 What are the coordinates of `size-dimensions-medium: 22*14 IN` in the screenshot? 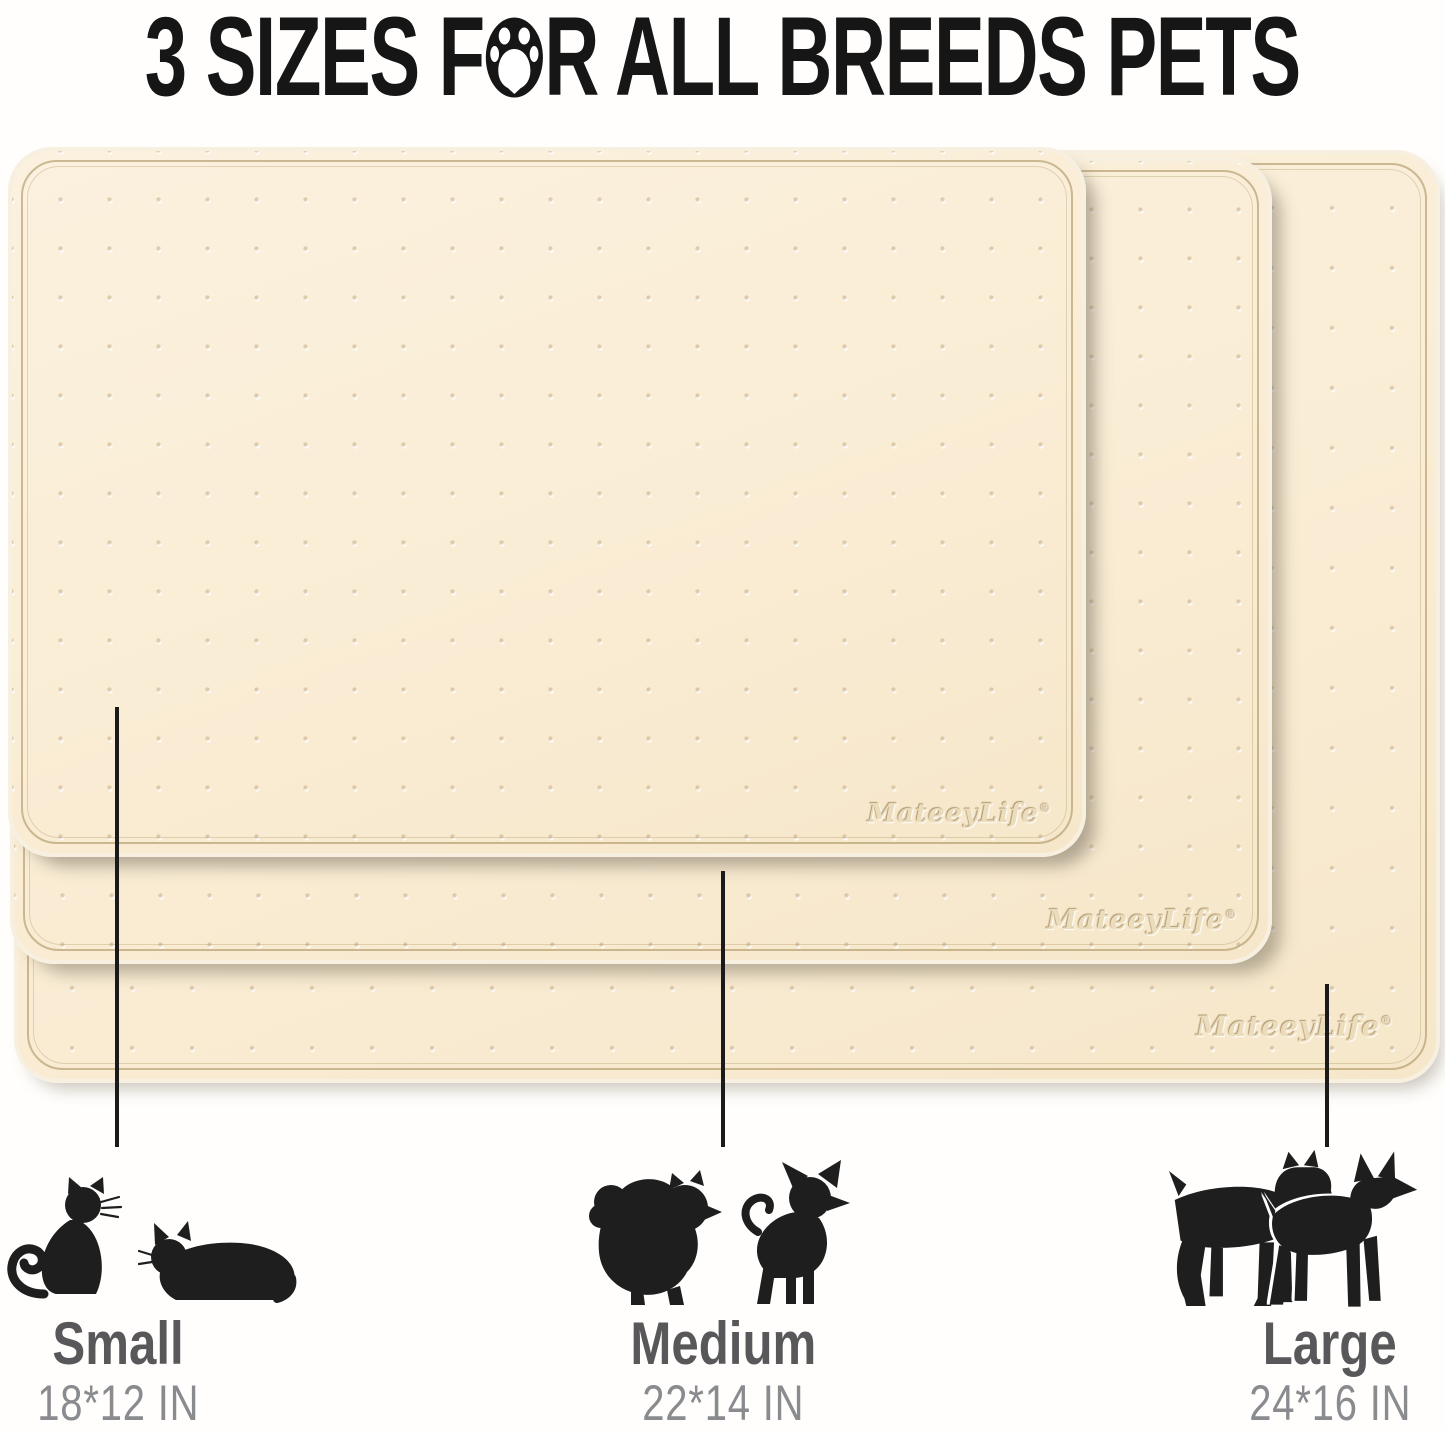 It's located at (723, 1403).